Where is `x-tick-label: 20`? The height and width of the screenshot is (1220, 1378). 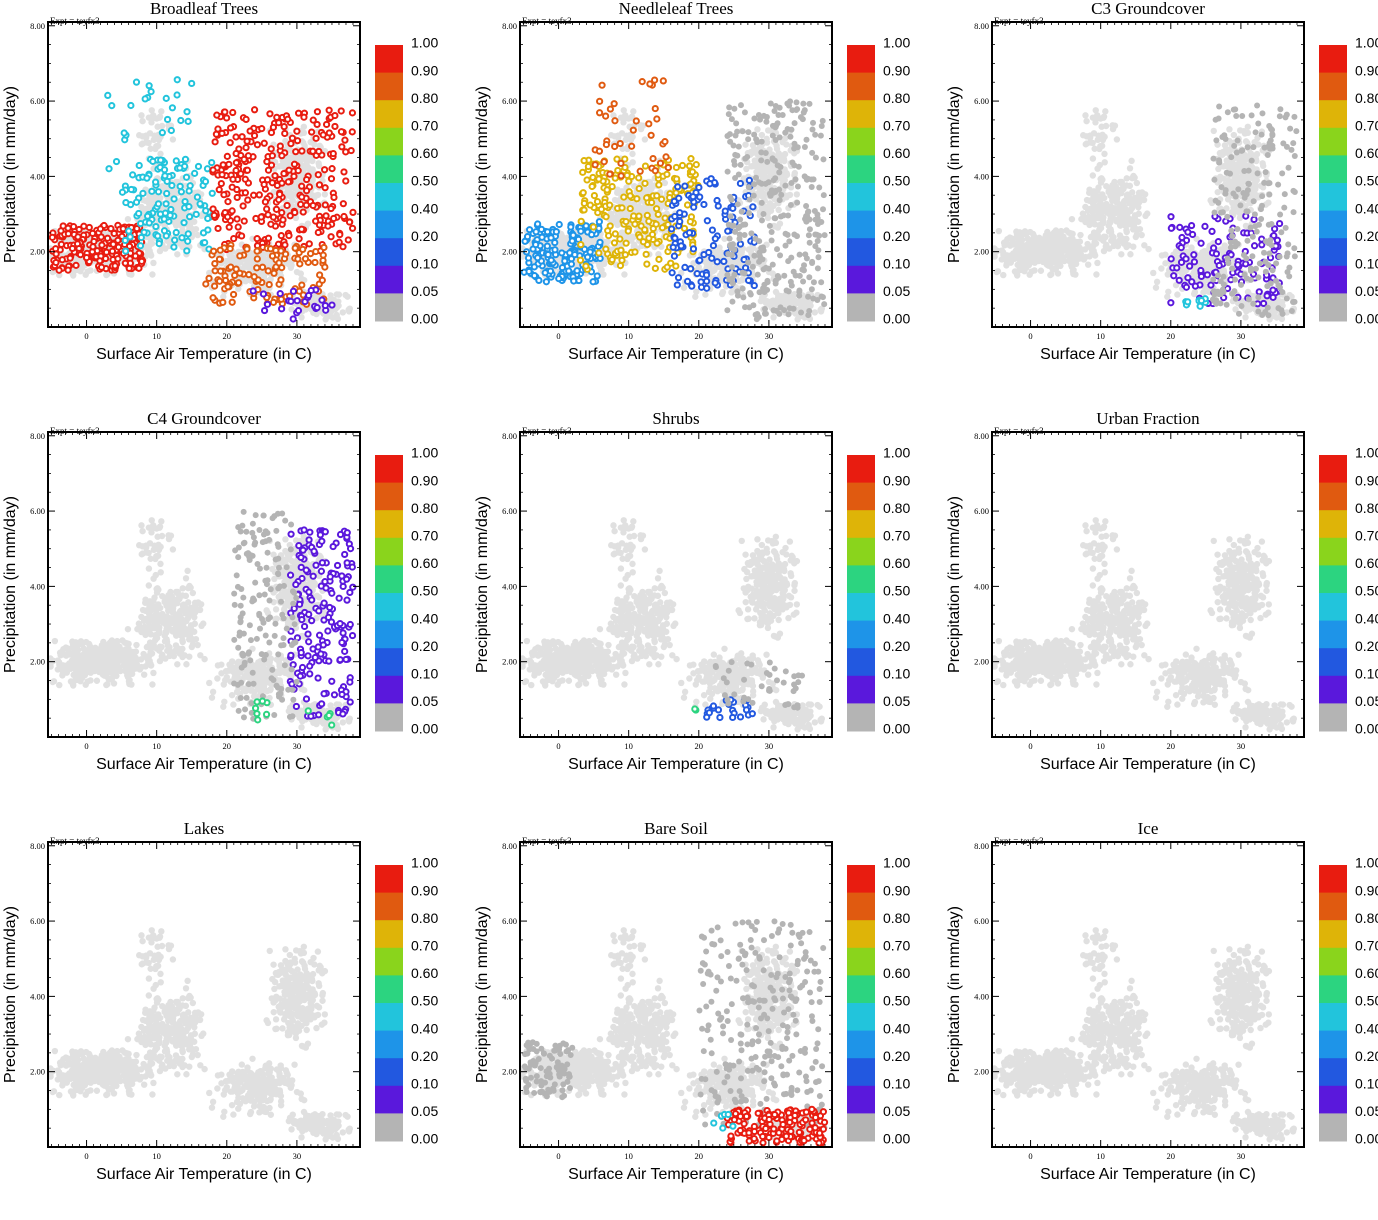 x-tick-label: 20 is located at coordinates (699, 336).